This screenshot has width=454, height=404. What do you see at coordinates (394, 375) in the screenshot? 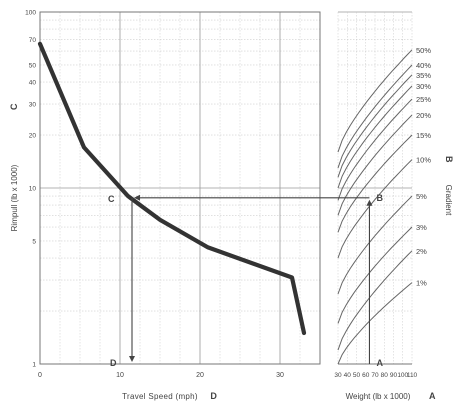
I see `weight-tick-label: 90` at bounding box center [394, 375].